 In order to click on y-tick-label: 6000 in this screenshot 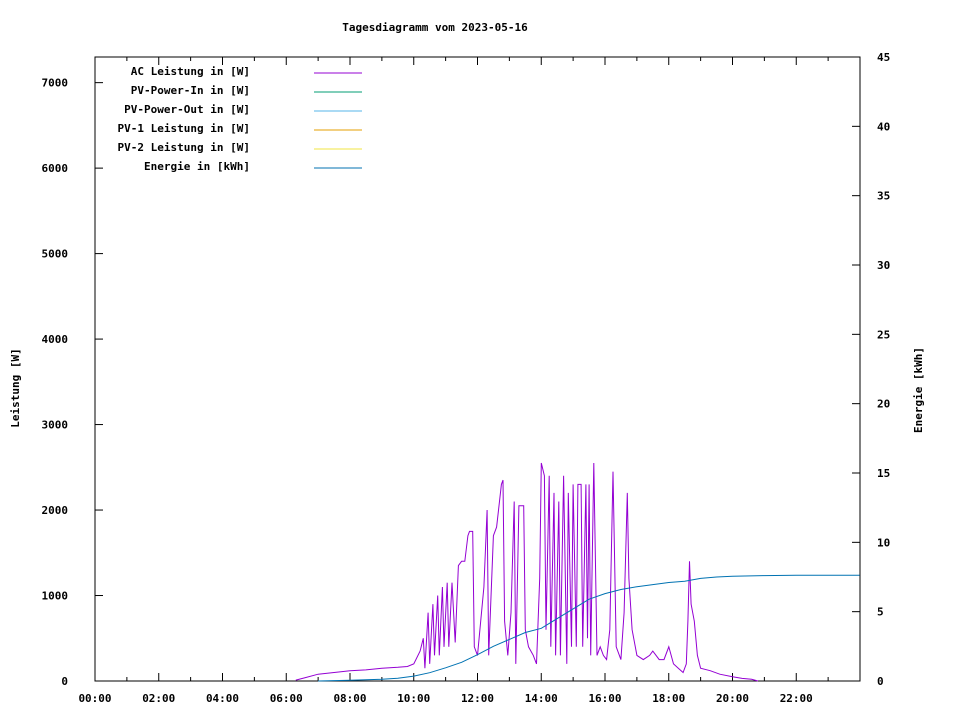, I will do `click(55, 168)`.